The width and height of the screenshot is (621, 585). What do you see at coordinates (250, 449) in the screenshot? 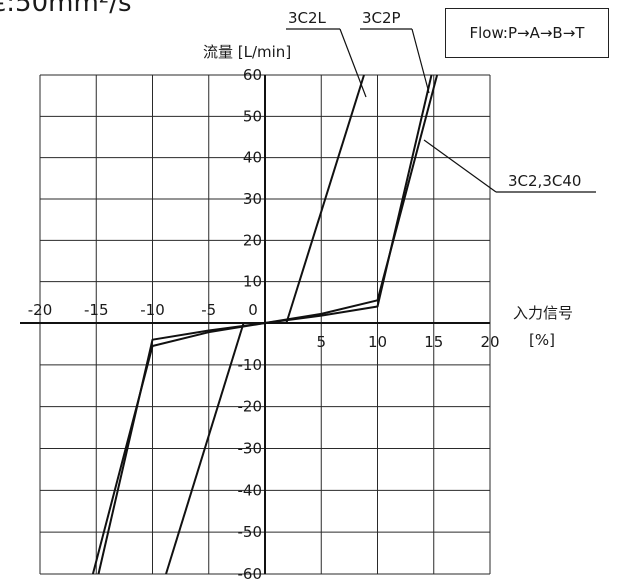
I see `y-tick-label: -30` at bounding box center [250, 449].